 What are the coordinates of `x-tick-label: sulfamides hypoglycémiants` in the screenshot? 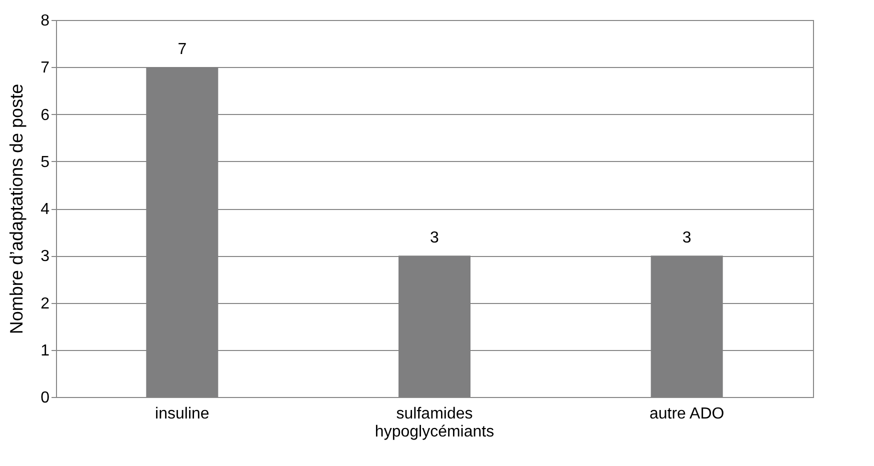 It's located at (434, 423).